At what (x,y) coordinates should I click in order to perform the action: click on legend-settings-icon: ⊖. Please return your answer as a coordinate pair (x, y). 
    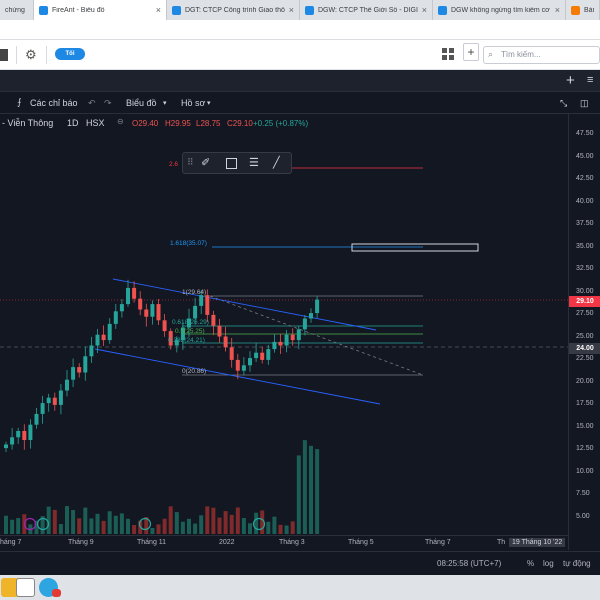
    Looking at the image, I should click on (120, 121).